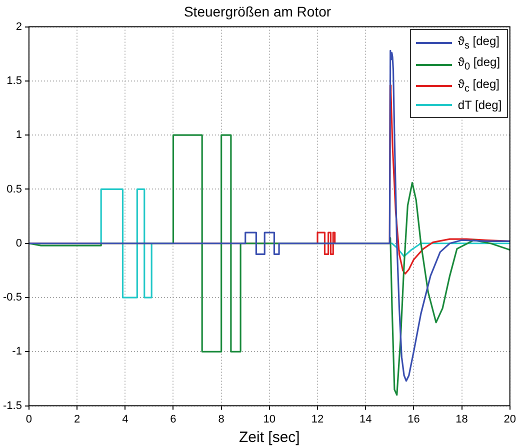  What do you see at coordinates (173, 419) in the screenshot?
I see `x-tick-label: 6` at bounding box center [173, 419].